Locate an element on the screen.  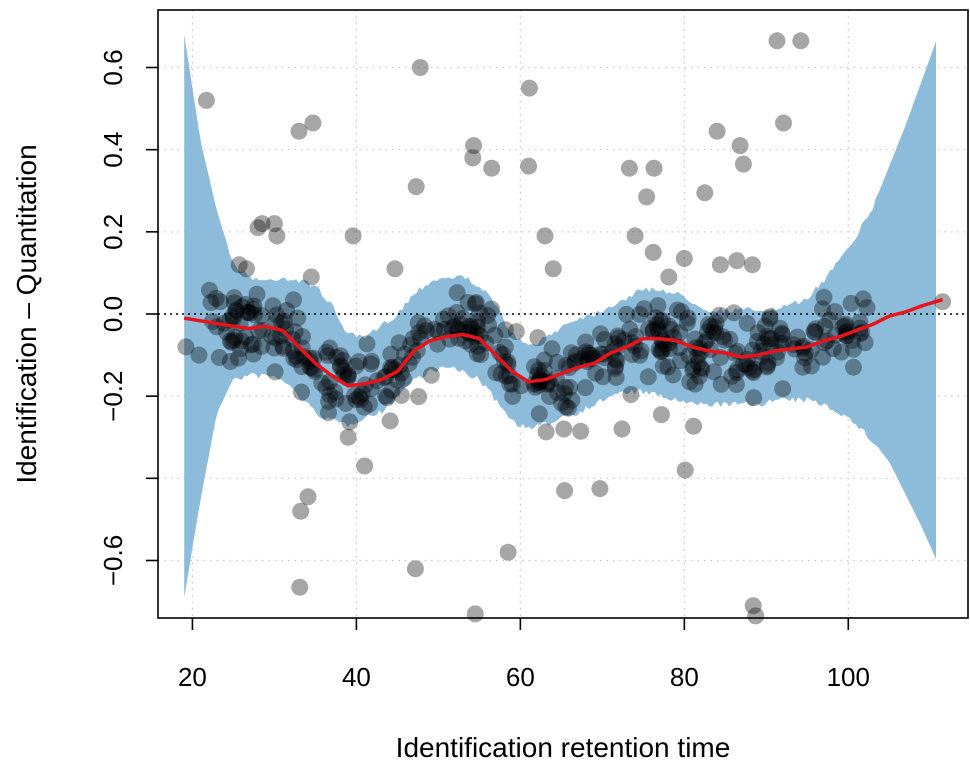
x-axis: 20 40 60 80 100 is located at coordinates (524, 655).